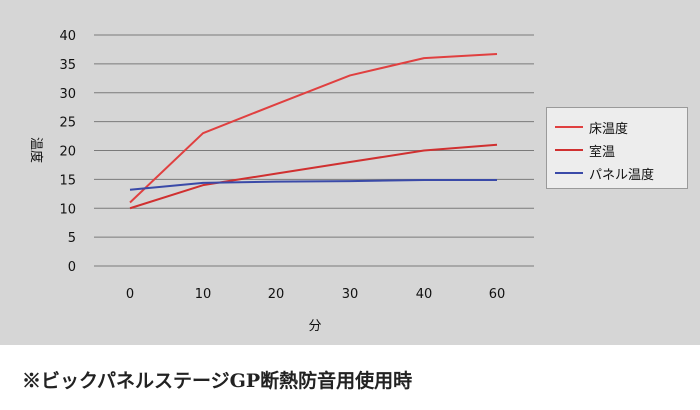 The height and width of the screenshot is (410, 700). I want to click on y-tick-label: 0, so click(72, 267).